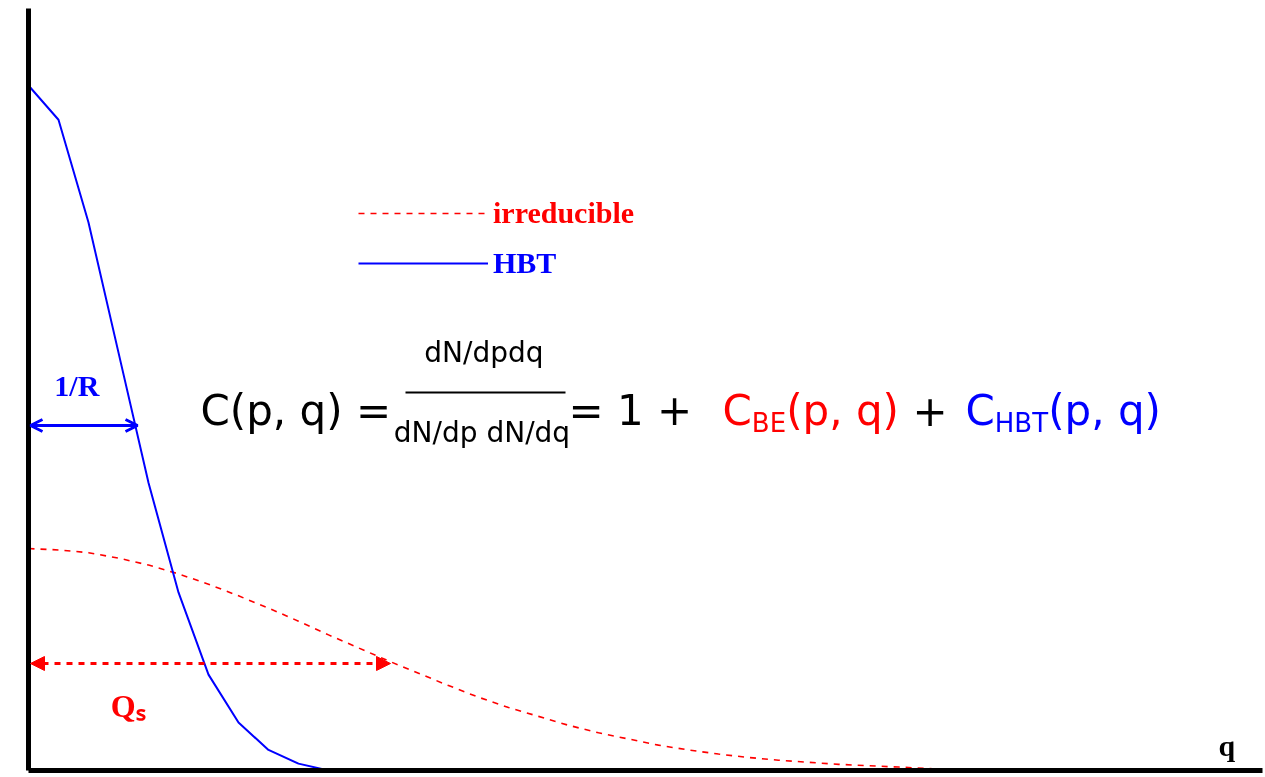 This screenshot has height=777, width=1265. Describe the element at coordinates (296, 410) in the screenshot. I see `annotation: C(p, q) =` at that location.